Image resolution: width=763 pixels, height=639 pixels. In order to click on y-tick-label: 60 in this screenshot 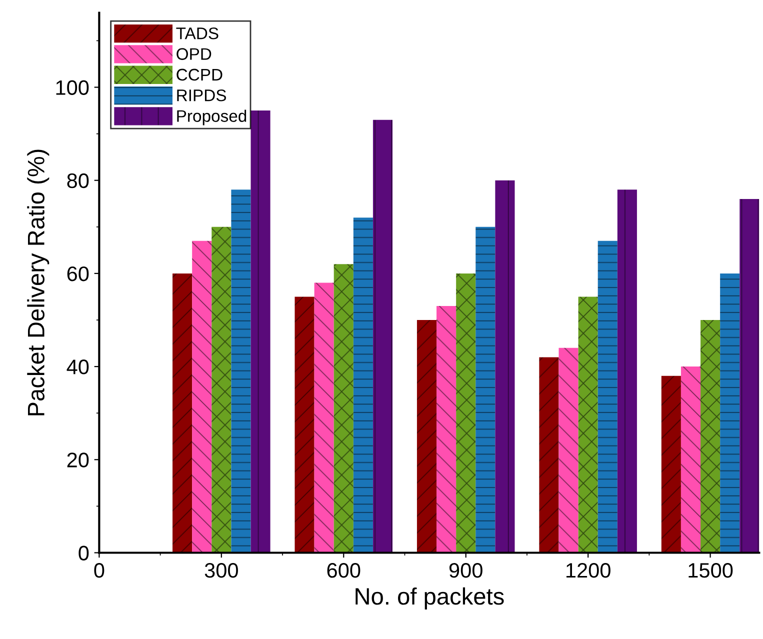, I will do `click(78, 274)`.